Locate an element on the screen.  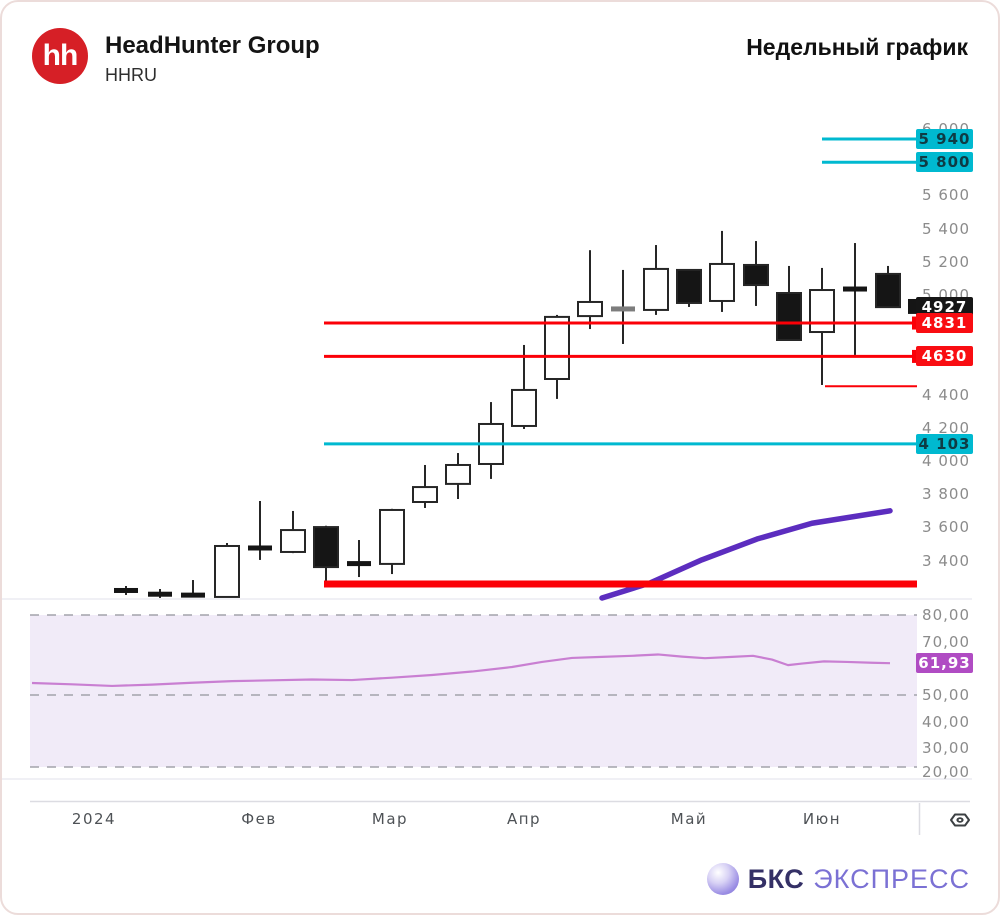
price-badge: 5 940 is located at coordinates (944, 138).